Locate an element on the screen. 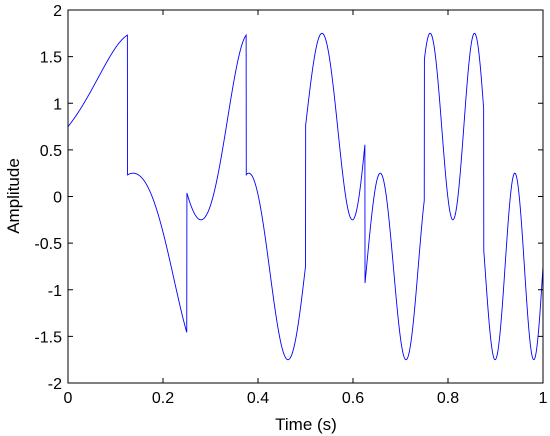 The height and width of the screenshot is (436, 550). y-tick-label: 0.5 is located at coordinates (51, 151).